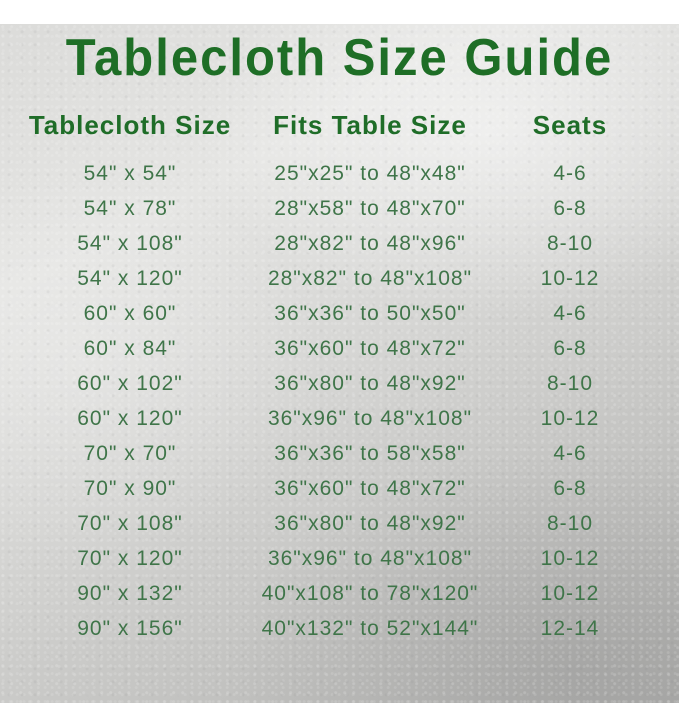 This screenshot has height=703, width=679. I want to click on tablecloth-size-cell: 60" x 120", so click(130, 418).